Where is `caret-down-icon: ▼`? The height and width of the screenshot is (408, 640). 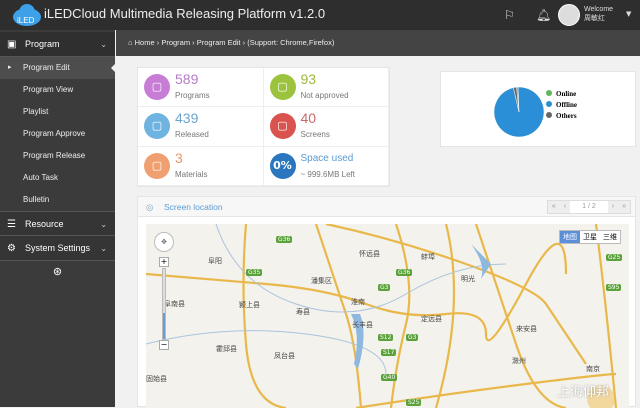 caret-down-icon: ▼ is located at coordinates (629, 14).